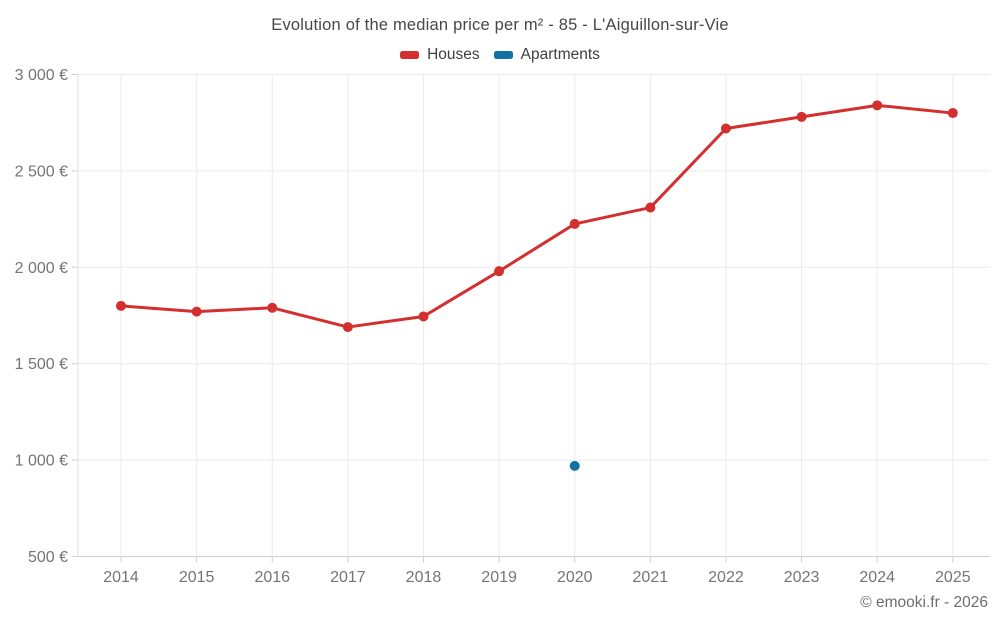 This screenshot has height=625, width=1000. What do you see at coordinates (48, 557) in the screenshot?
I see `svg-text: 500 €` at bounding box center [48, 557].